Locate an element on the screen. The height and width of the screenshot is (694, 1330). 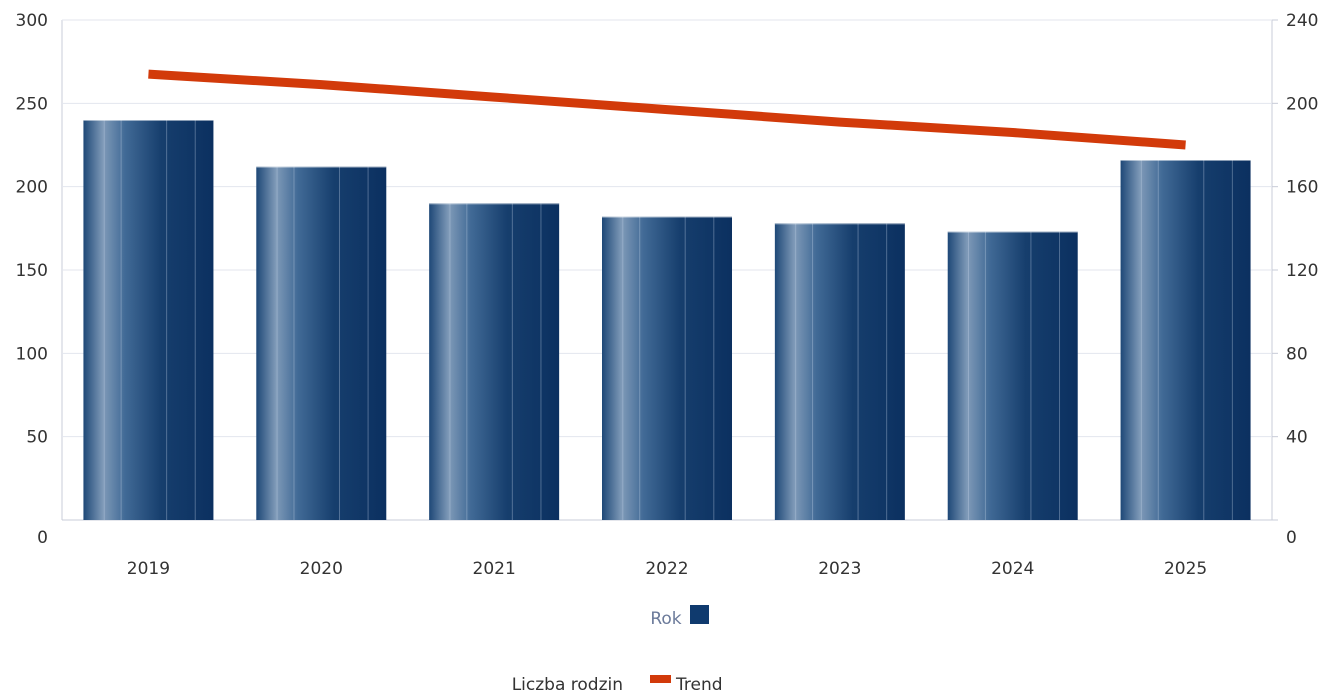
y-left-tick-label: 300 is located at coordinates (32, 21).